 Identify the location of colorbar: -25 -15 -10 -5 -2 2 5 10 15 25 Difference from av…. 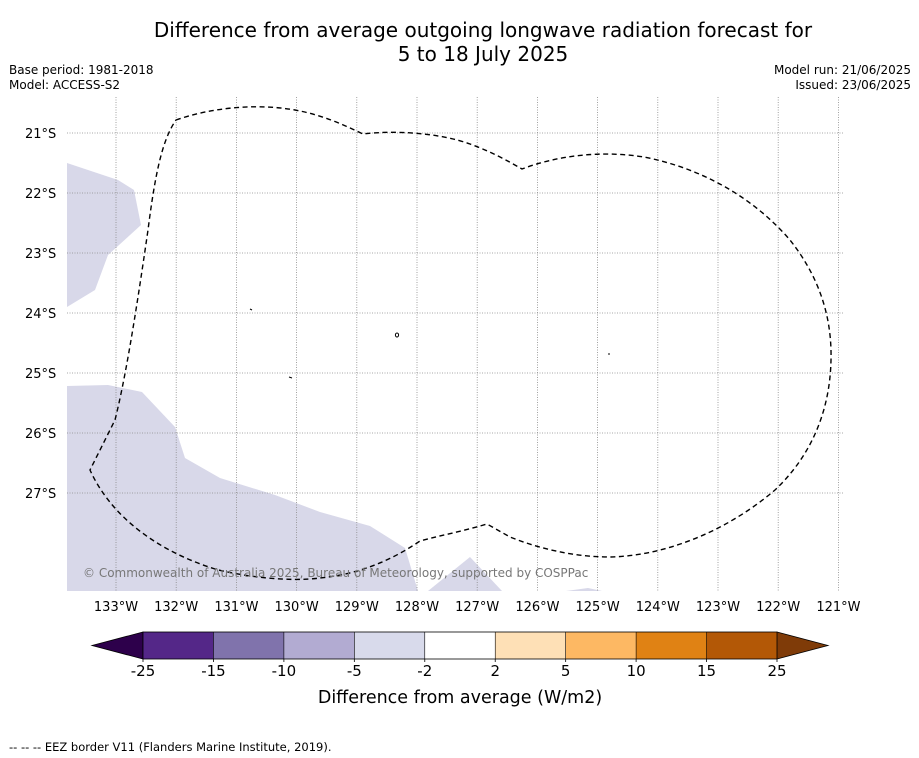
(460, 669).